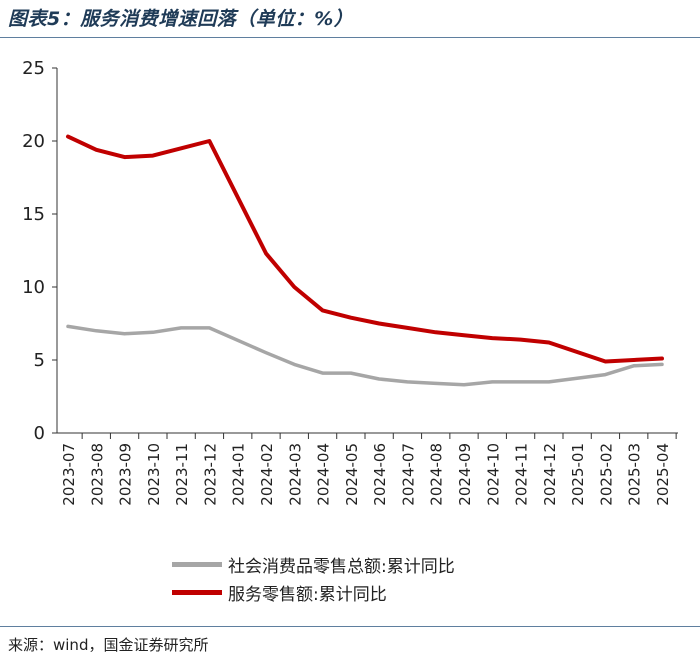 Image resolution: width=700 pixels, height=662 pixels. I want to click on legend: 社会消费品零售总额:累计同比 服务零售额:累计同比, so click(313, 578).